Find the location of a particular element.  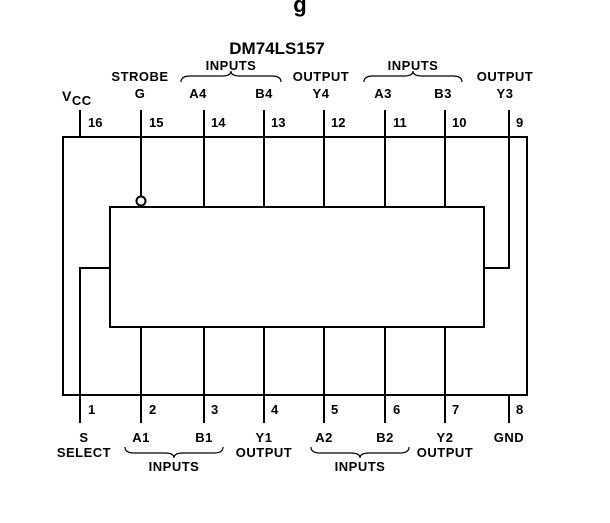

pin-3-label: B1 is located at coordinates (204, 437).